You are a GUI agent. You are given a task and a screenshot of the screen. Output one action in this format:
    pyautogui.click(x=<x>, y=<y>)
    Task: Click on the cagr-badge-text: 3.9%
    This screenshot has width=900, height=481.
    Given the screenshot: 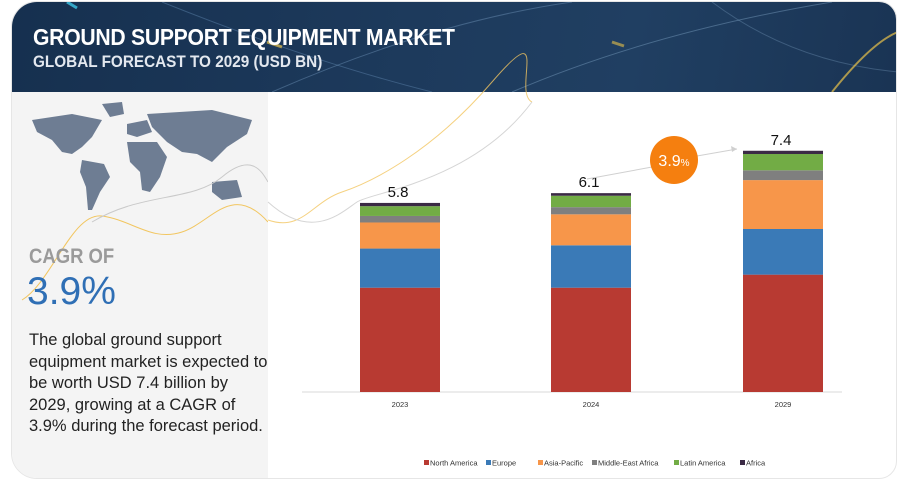 What is the action you would take?
    pyautogui.click(x=673, y=161)
    